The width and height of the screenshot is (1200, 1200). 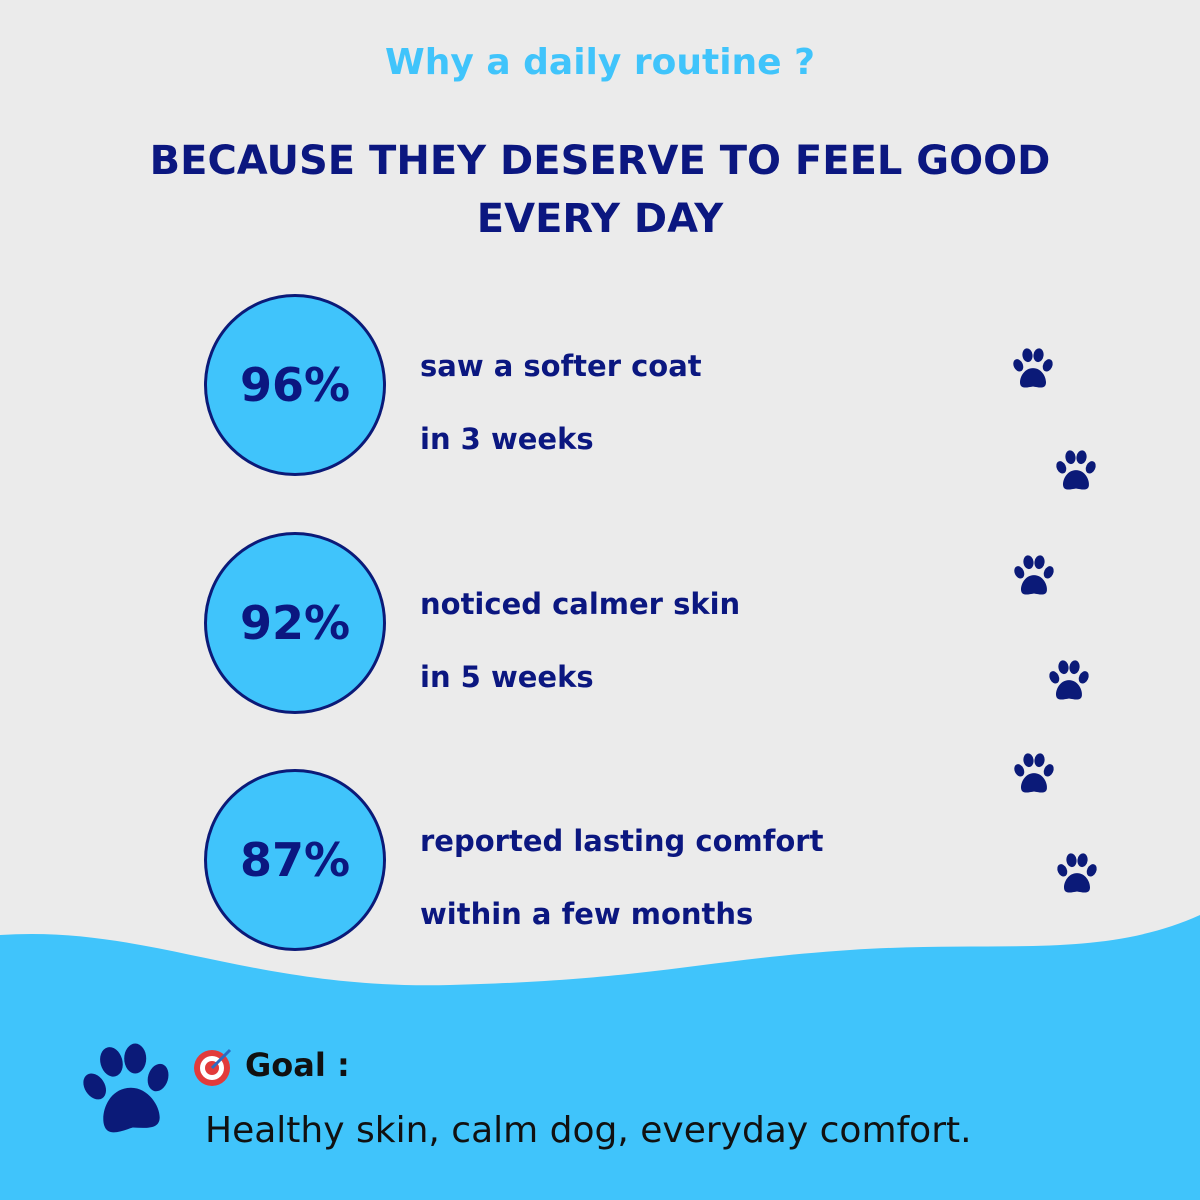 I want to click on stat-line1: reported lasting comfort, so click(x=622, y=841).